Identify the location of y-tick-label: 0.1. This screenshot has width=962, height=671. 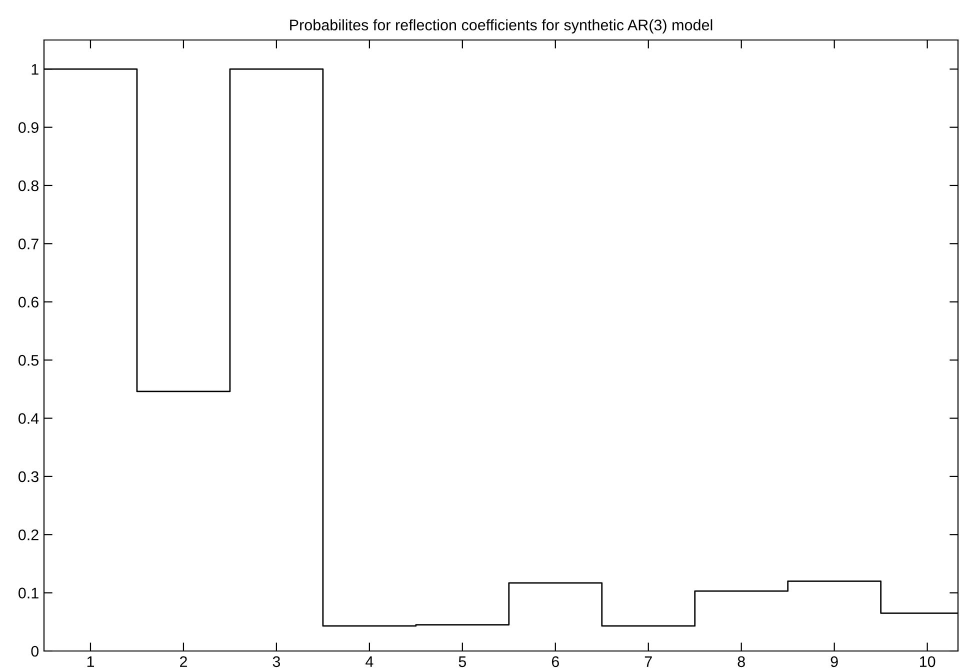
(28, 593).